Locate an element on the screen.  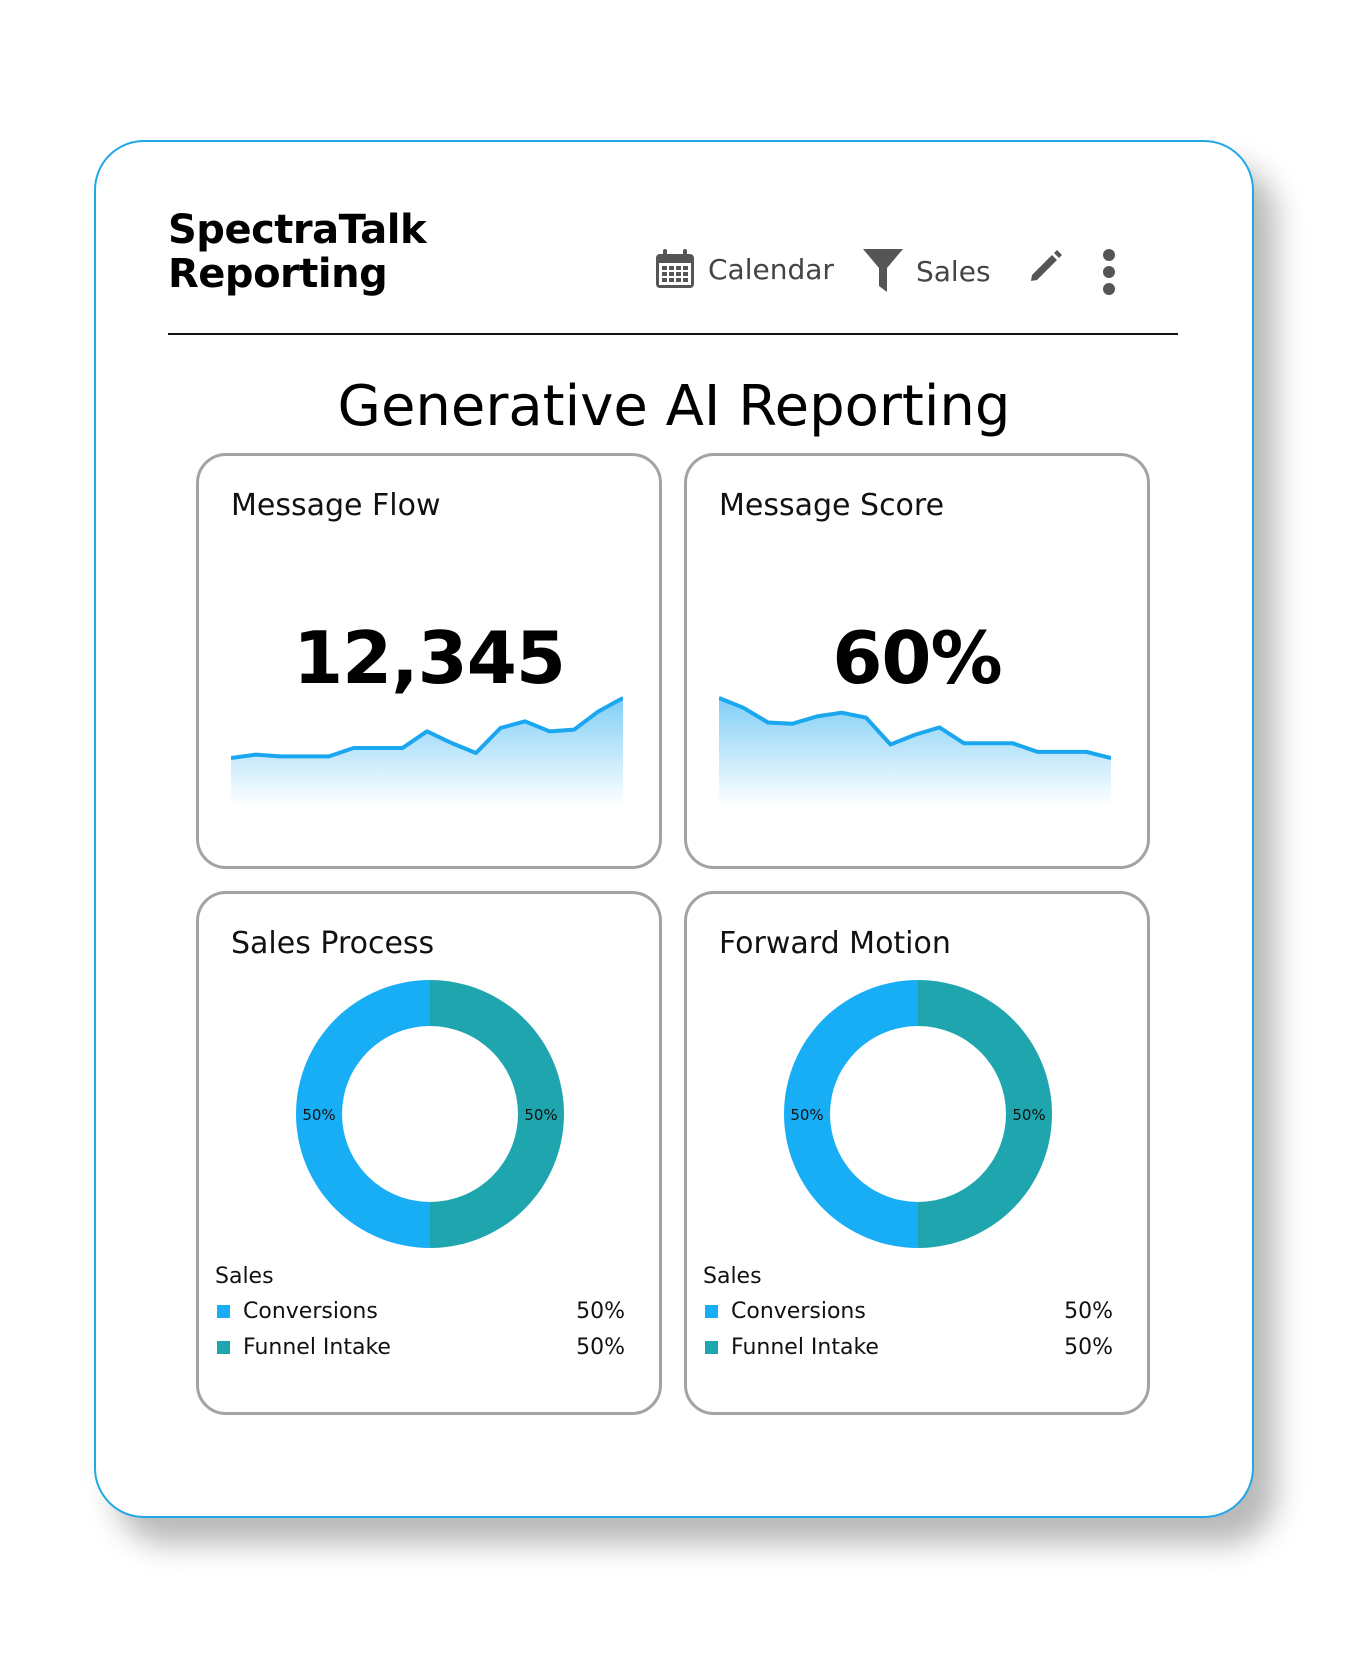
calendar-label: Calendar is located at coordinates (771, 269).